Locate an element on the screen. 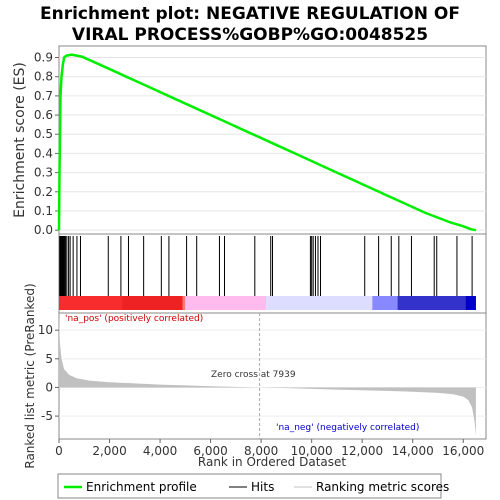  neg-correlated-label: 'na_neg' (negatively correlated) is located at coordinates (347, 428).